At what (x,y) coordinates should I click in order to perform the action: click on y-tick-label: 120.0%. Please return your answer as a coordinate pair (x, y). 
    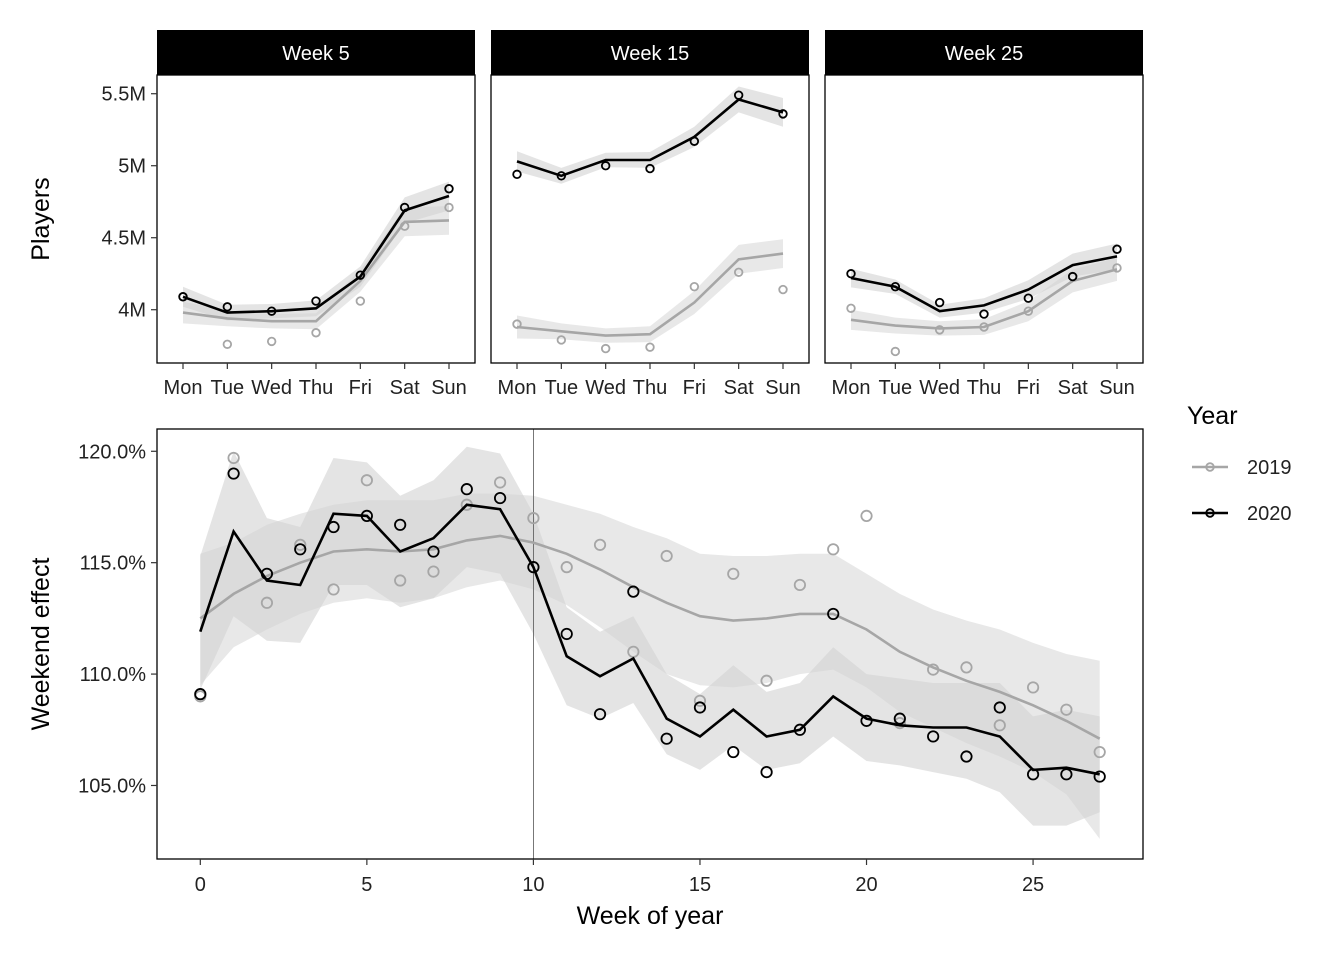
    Looking at the image, I should click on (112, 452).